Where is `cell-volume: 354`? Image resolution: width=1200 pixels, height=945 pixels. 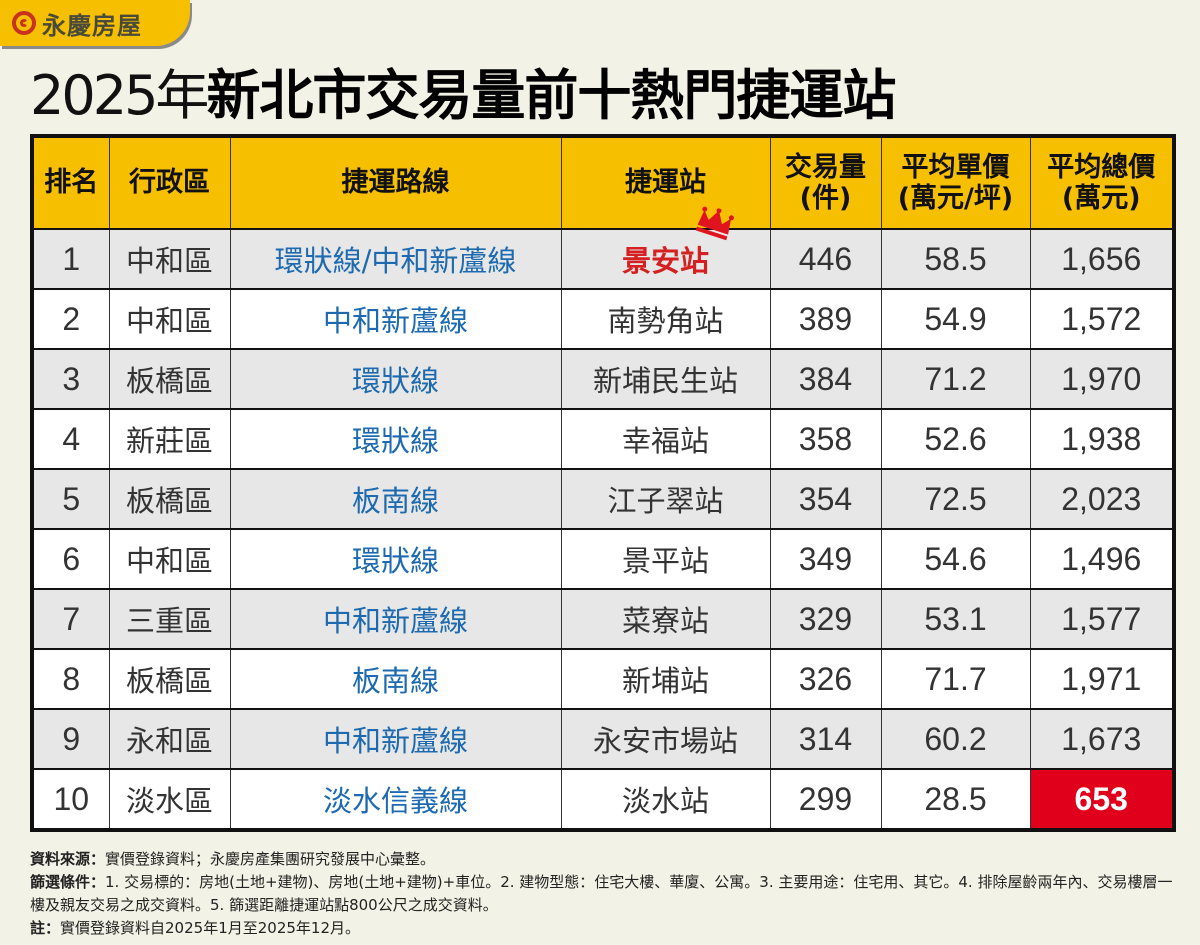 cell-volume: 354 is located at coordinates (825, 498).